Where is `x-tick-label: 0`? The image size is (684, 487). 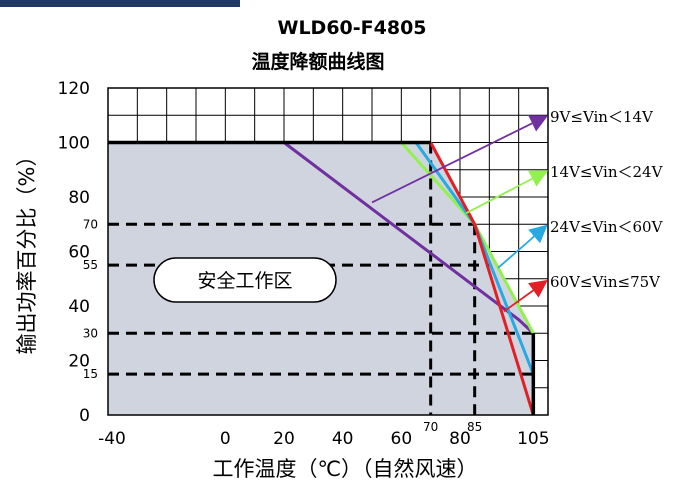
x-tick-label: 0 is located at coordinates (225, 439).